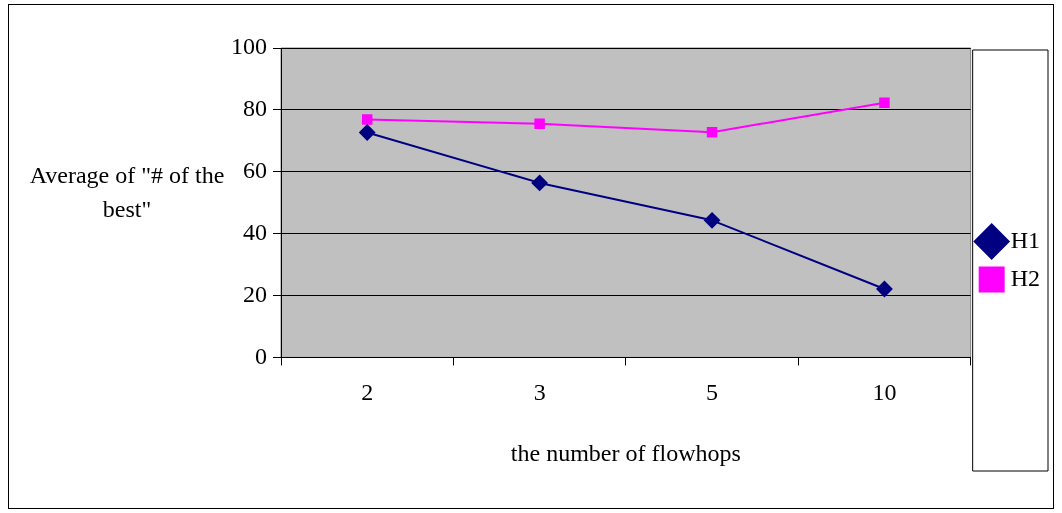 The height and width of the screenshot is (513, 1062). What do you see at coordinates (625, 452) in the screenshot?
I see `x-axis-title: the number of flowhops` at bounding box center [625, 452].